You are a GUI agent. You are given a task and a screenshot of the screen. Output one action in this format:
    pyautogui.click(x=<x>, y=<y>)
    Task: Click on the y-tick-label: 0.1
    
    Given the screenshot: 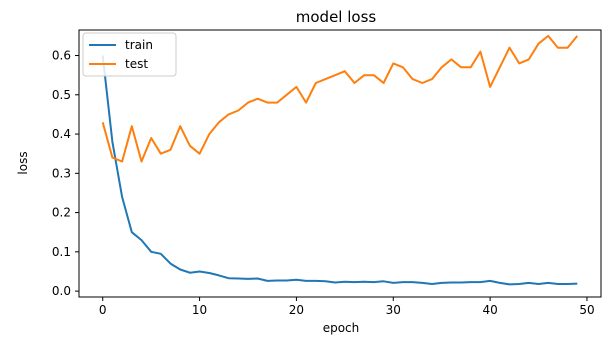 What is the action you would take?
    pyautogui.click(x=61, y=252)
    